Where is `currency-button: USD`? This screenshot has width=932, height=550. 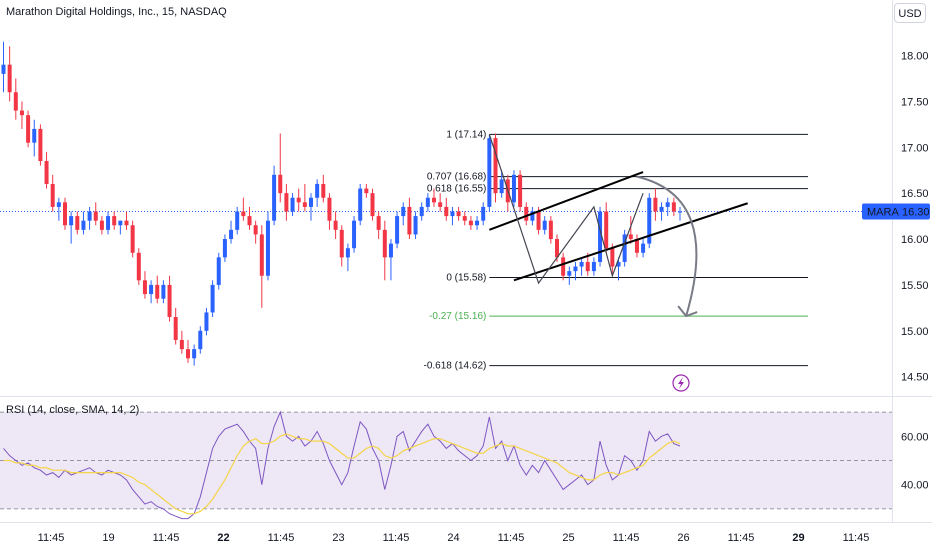
currency-button: USD is located at coordinates (910, 13).